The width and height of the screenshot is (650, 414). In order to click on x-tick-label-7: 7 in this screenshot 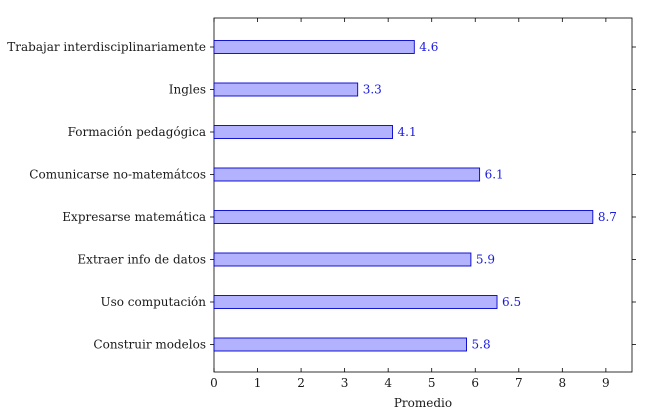, I will do `click(519, 383)`.